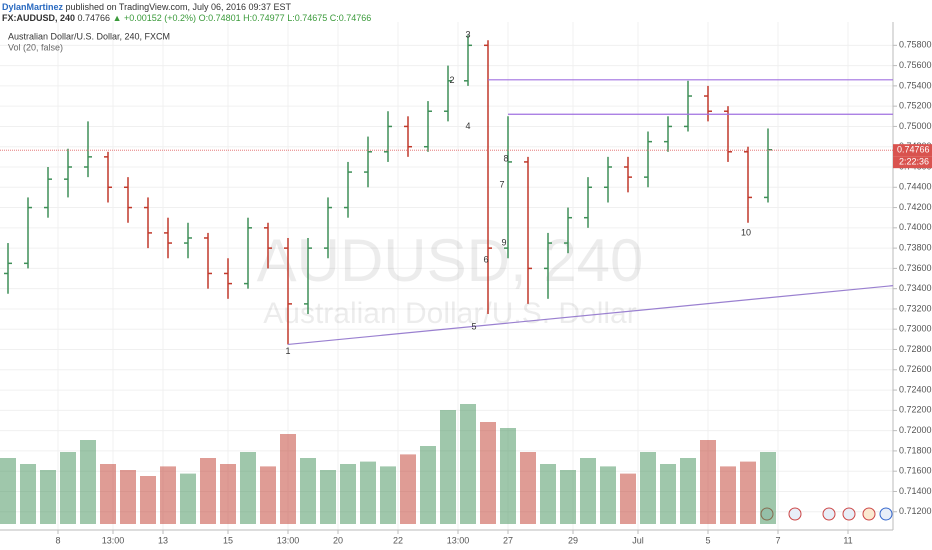  What do you see at coordinates (915, 471) in the screenshot?
I see `y-tick-label: 0.71600` at bounding box center [915, 471].